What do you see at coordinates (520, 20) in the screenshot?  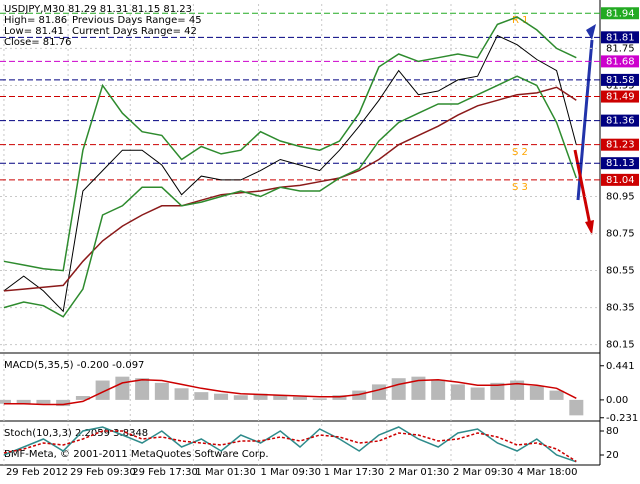 I see `annotation: R 1` at bounding box center [520, 20].